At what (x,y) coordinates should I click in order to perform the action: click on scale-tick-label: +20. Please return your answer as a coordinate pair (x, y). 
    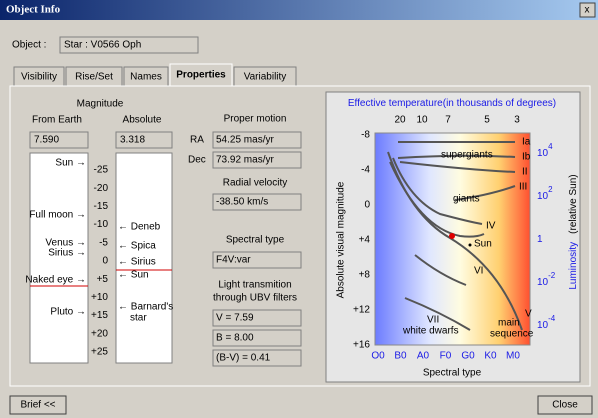
    Looking at the image, I should click on (99, 333).